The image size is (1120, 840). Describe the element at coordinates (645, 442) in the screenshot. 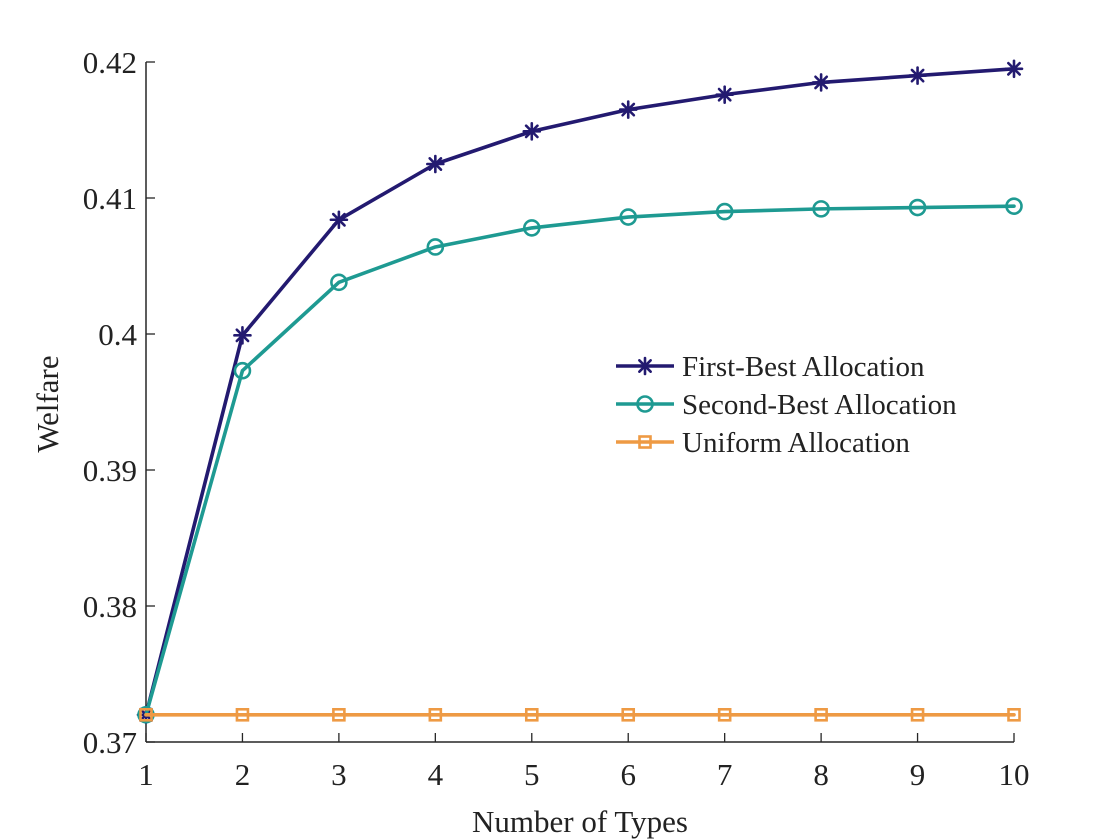

I see `legend-marker-uniform-allocation` at that location.